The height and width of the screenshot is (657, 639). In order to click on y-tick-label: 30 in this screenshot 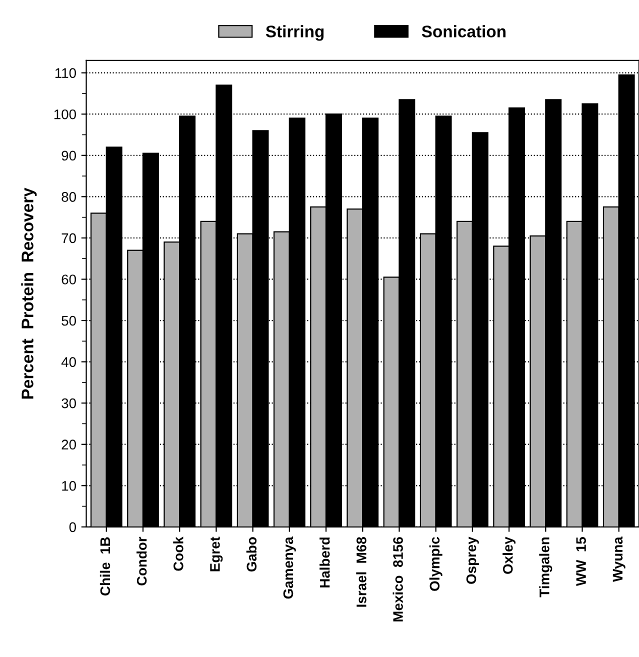, I will do `click(69, 403)`.